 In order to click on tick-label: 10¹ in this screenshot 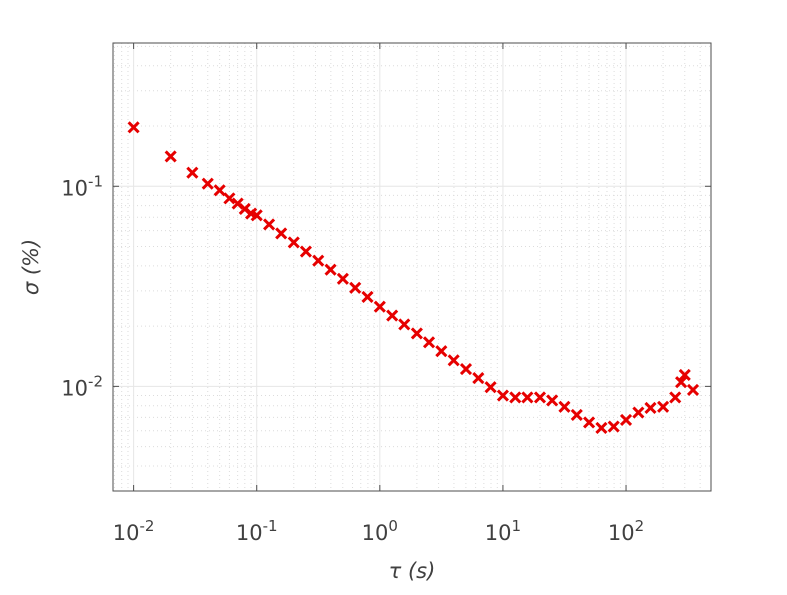, I will do `click(503, 531)`.